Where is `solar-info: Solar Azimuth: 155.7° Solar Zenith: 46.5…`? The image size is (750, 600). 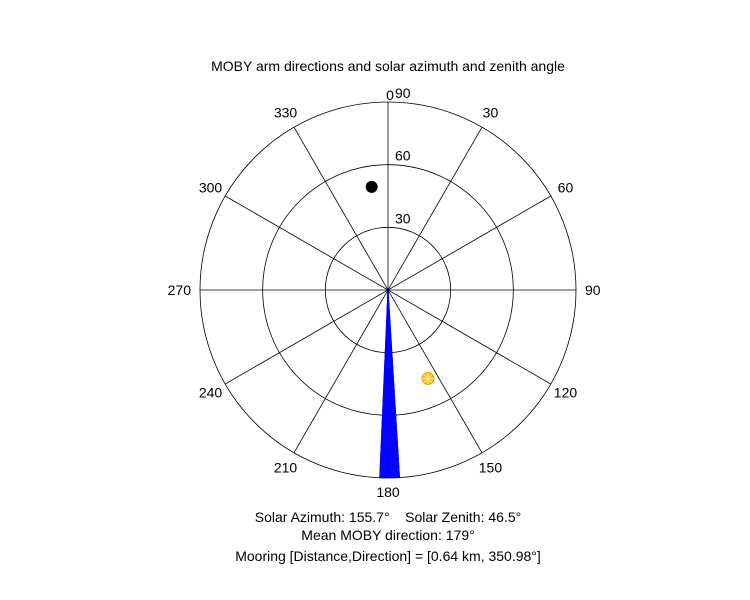
solar-info: Solar Azimuth: 155.7° Solar Zenith: 46.5… is located at coordinates (388, 517).